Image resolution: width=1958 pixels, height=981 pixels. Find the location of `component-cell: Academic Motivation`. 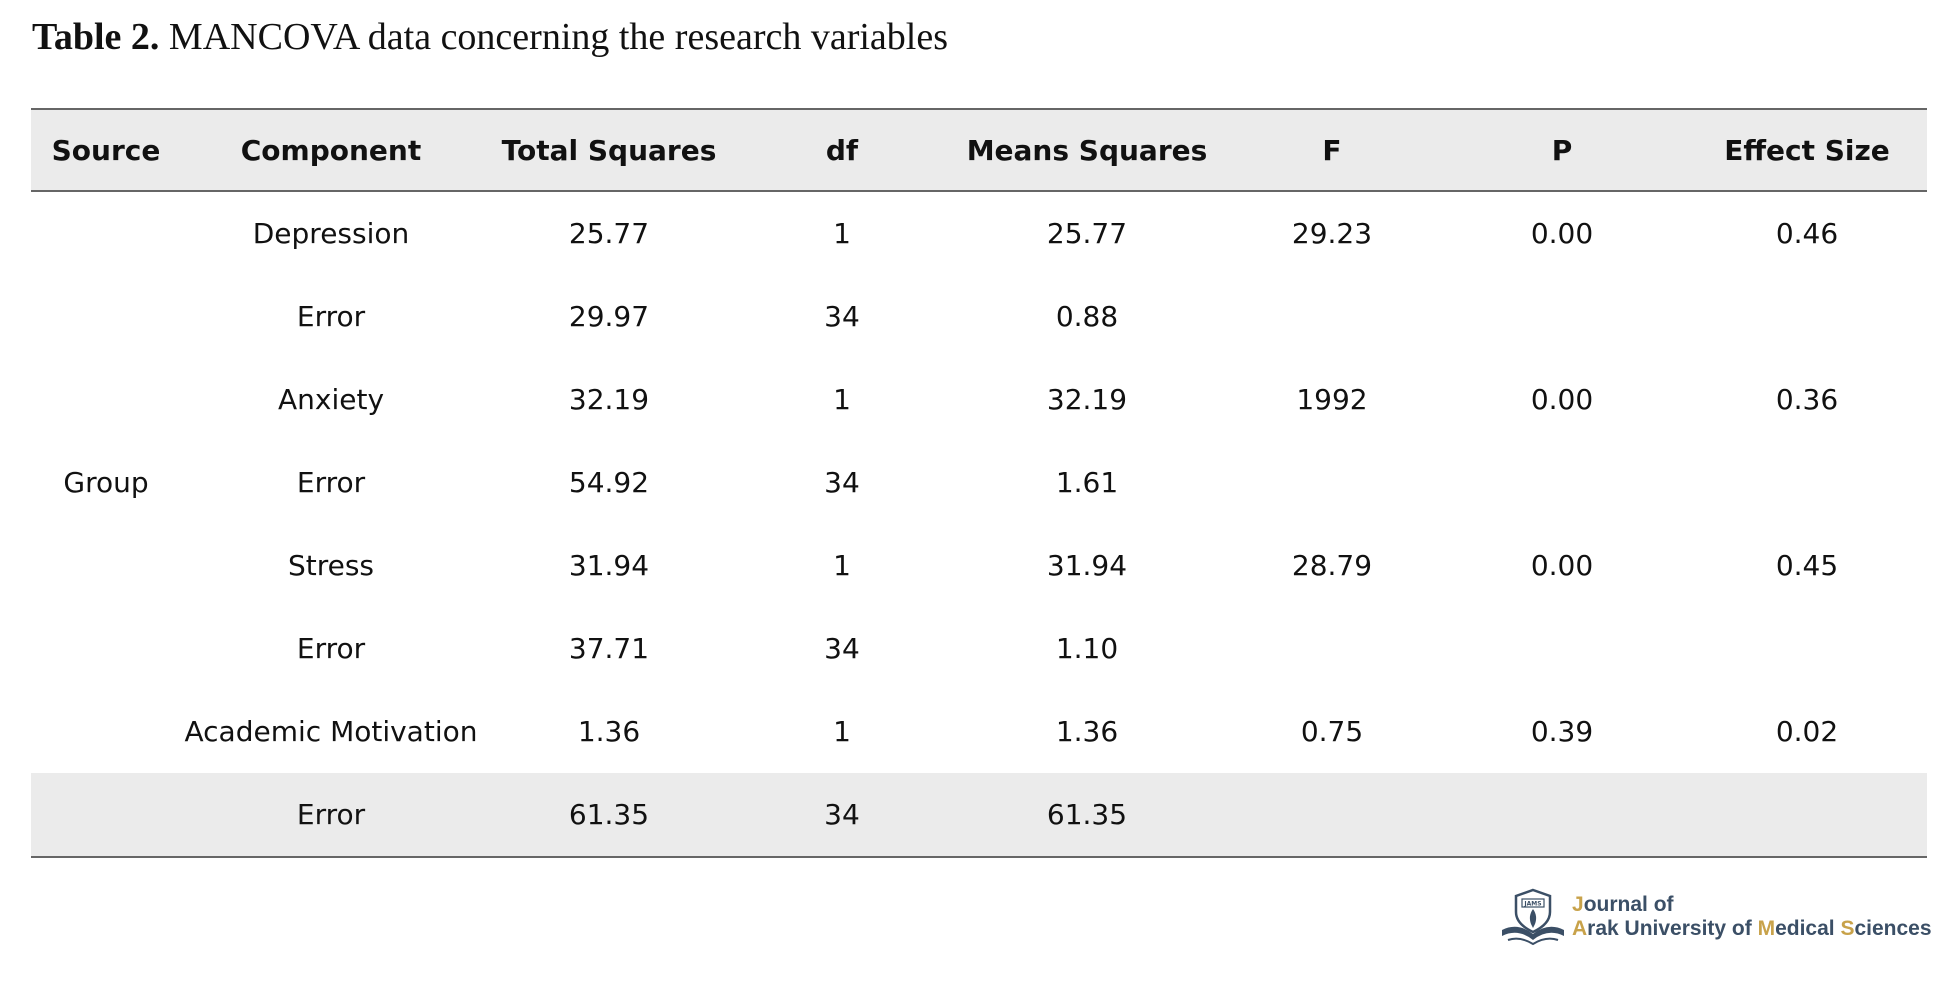

component-cell: Academic Motivation is located at coordinates (331, 731).